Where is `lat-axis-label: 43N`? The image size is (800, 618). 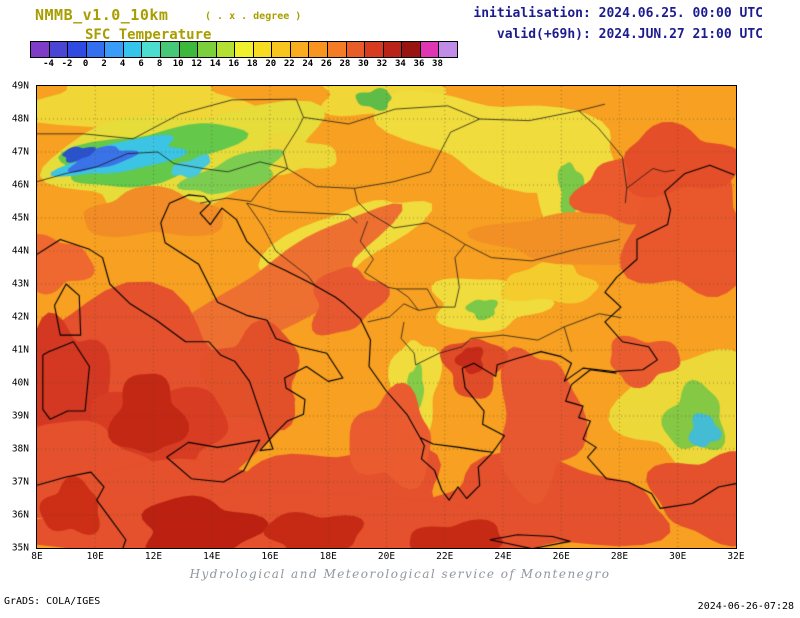
lat-axis-label: 43N is located at coordinates (20, 284).